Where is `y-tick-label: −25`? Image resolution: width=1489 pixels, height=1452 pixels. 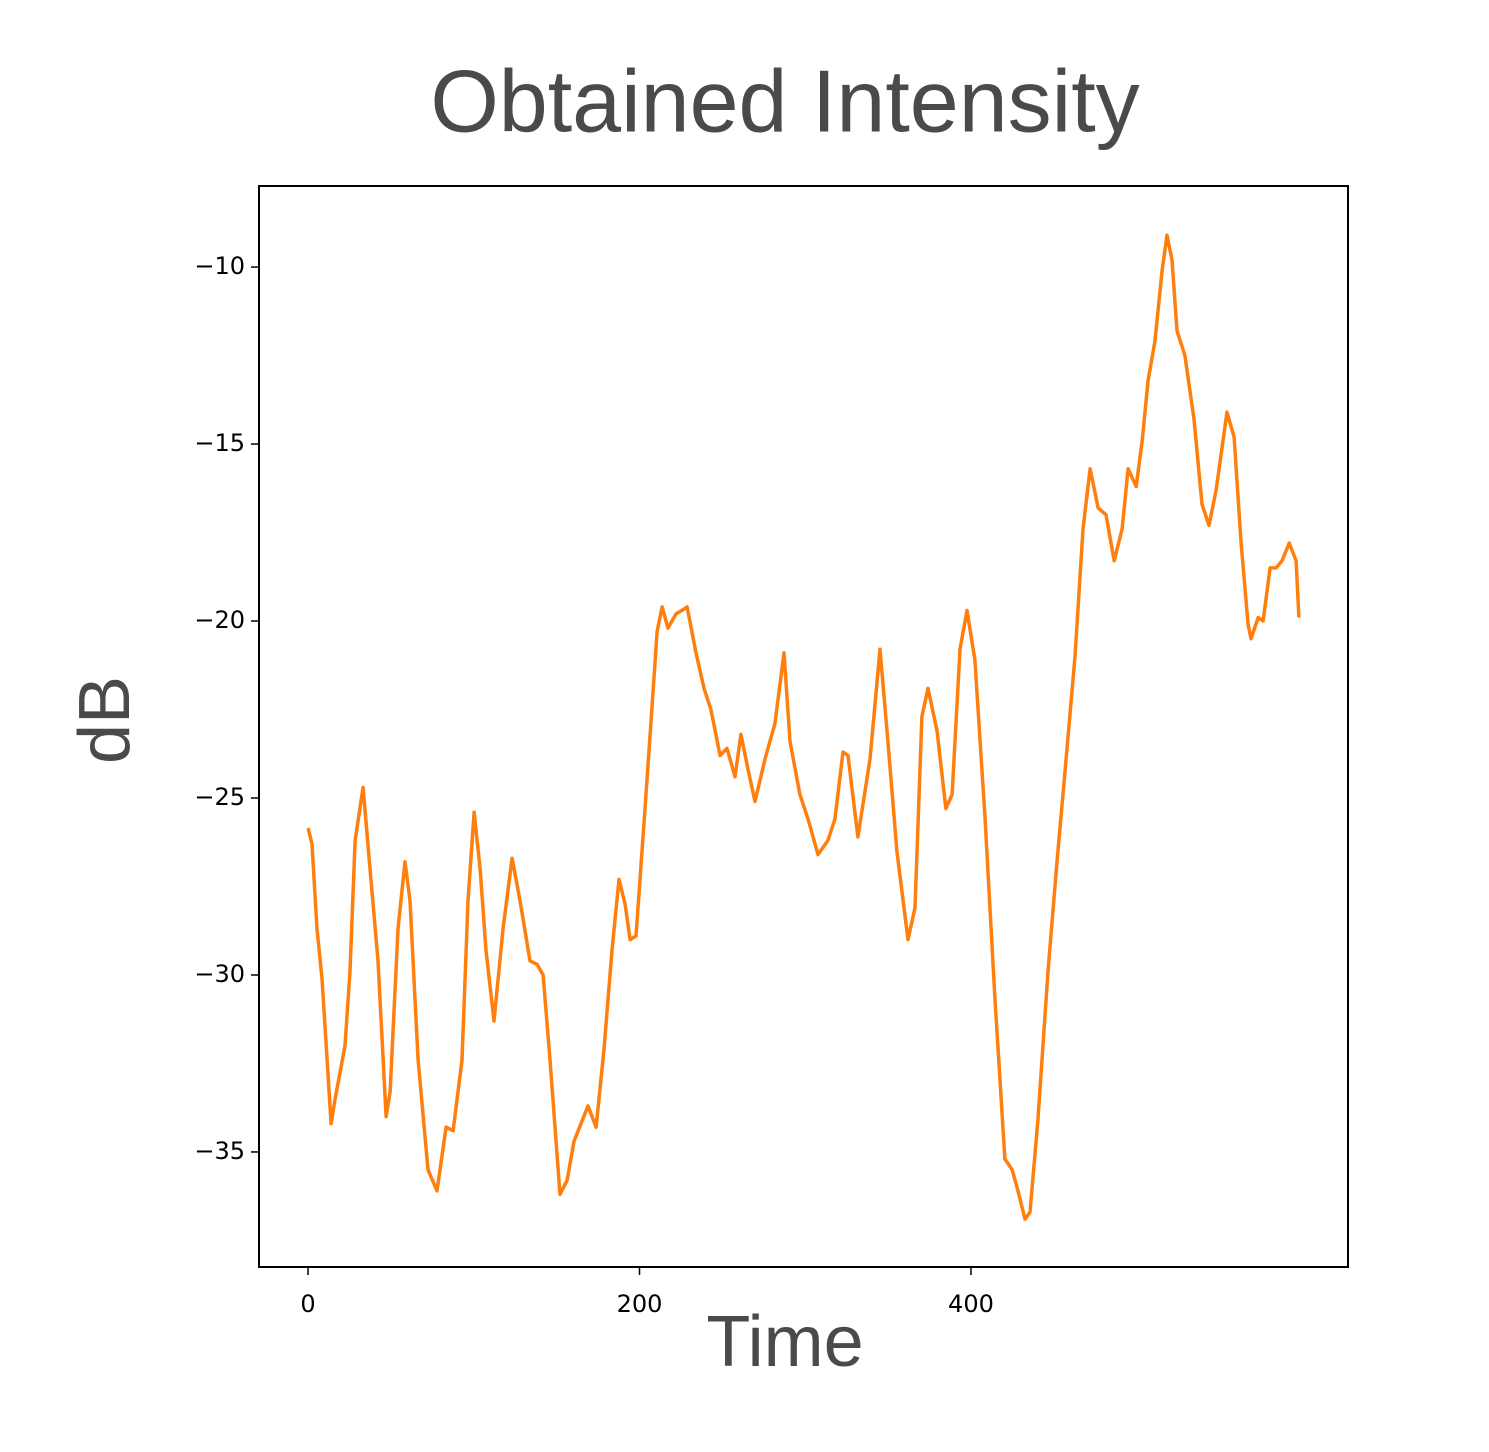
y-tick-label: −25 is located at coordinates (219, 797).